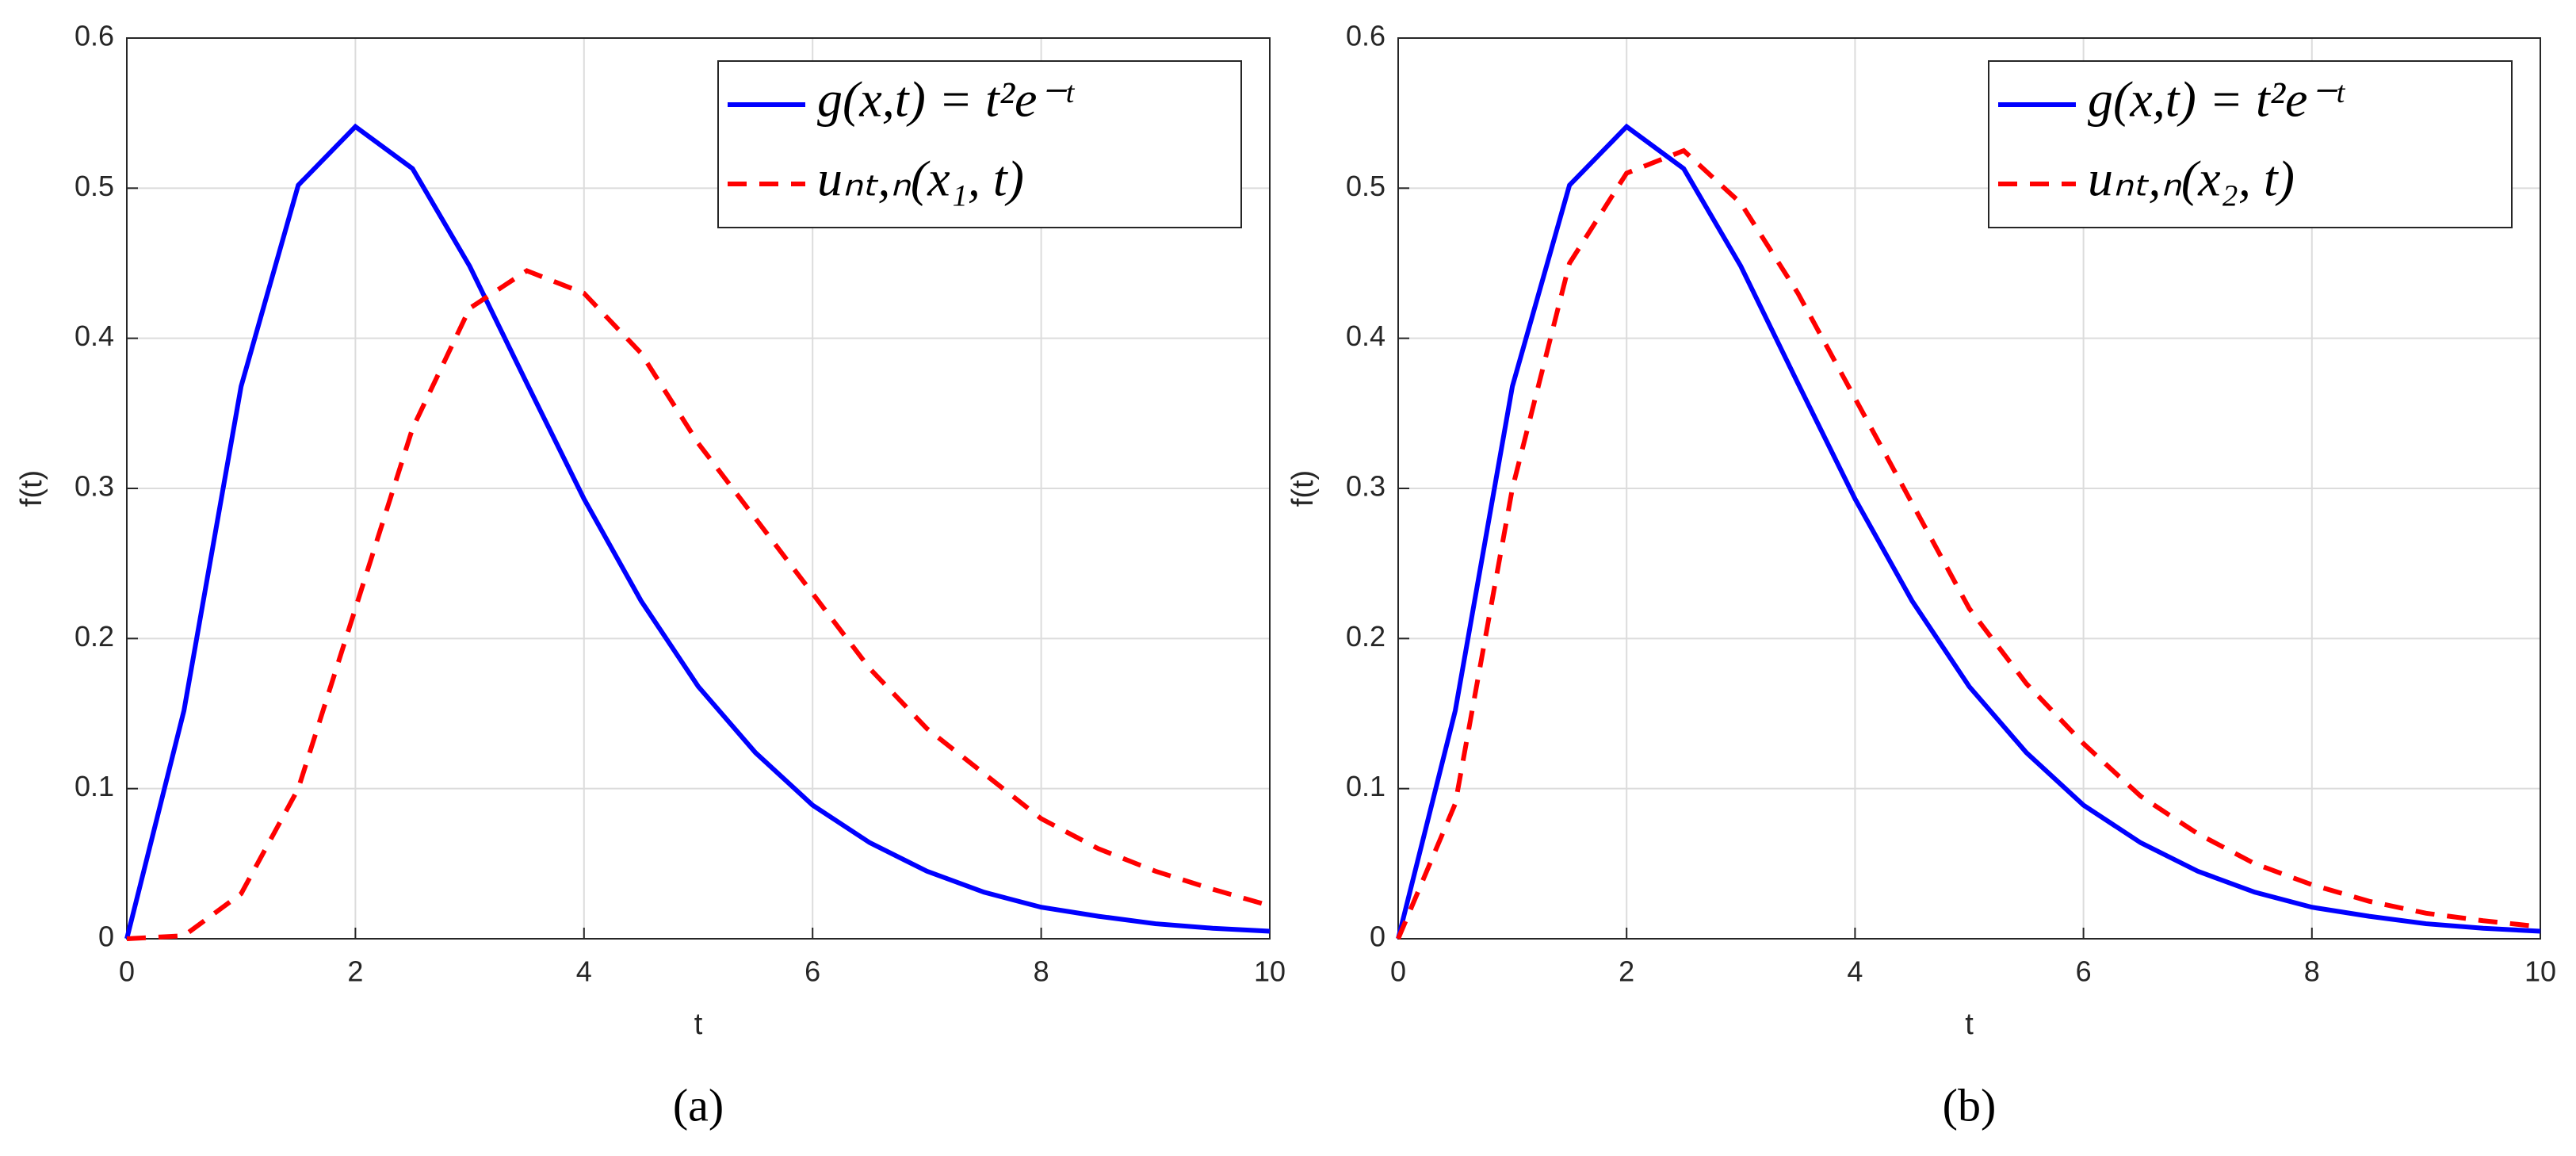  What do you see at coordinates (2191, 179) in the screenshot?
I see `legend-label: uₙₜ,ₙ(x₂, t)` at bounding box center [2191, 179].